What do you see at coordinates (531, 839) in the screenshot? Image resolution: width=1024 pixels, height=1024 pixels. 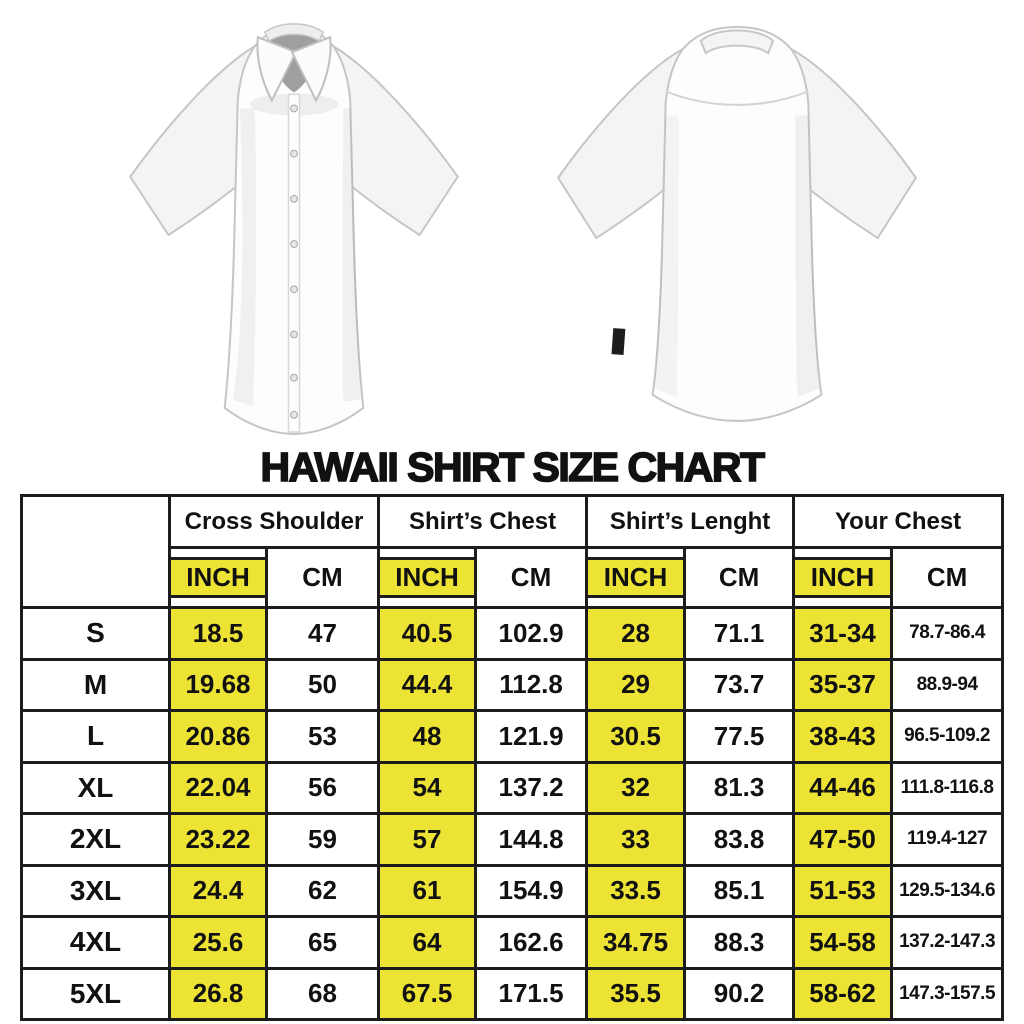 I see `value-cell: 144.8` at bounding box center [531, 839].